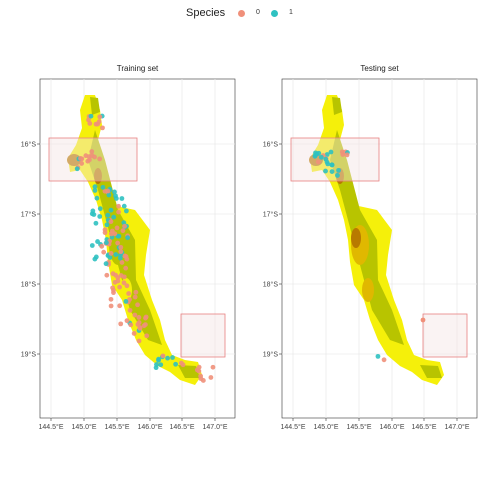 The height and width of the screenshot is (480, 480). Describe the element at coordinates (379, 68) in the screenshot. I see `panel-title-testing: Testing set` at that location.